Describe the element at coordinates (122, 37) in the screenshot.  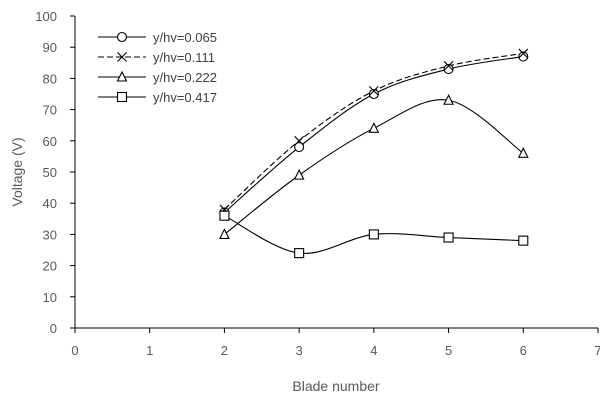
I see `legend-marker-circle` at that location.